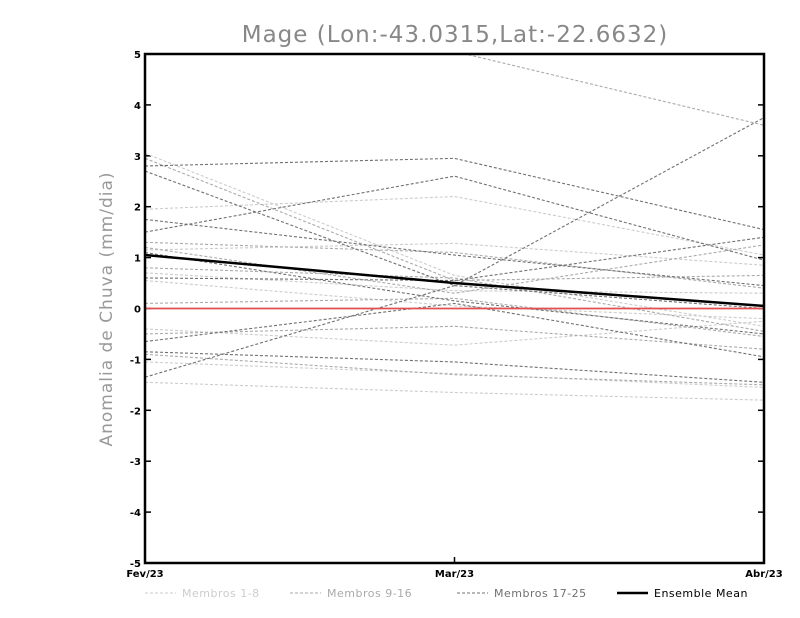 The height and width of the screenshot is (618, 800). Describe the element at coordinates (137, 259) in the screenshot. I see `y-tick-label: 1` at that location.